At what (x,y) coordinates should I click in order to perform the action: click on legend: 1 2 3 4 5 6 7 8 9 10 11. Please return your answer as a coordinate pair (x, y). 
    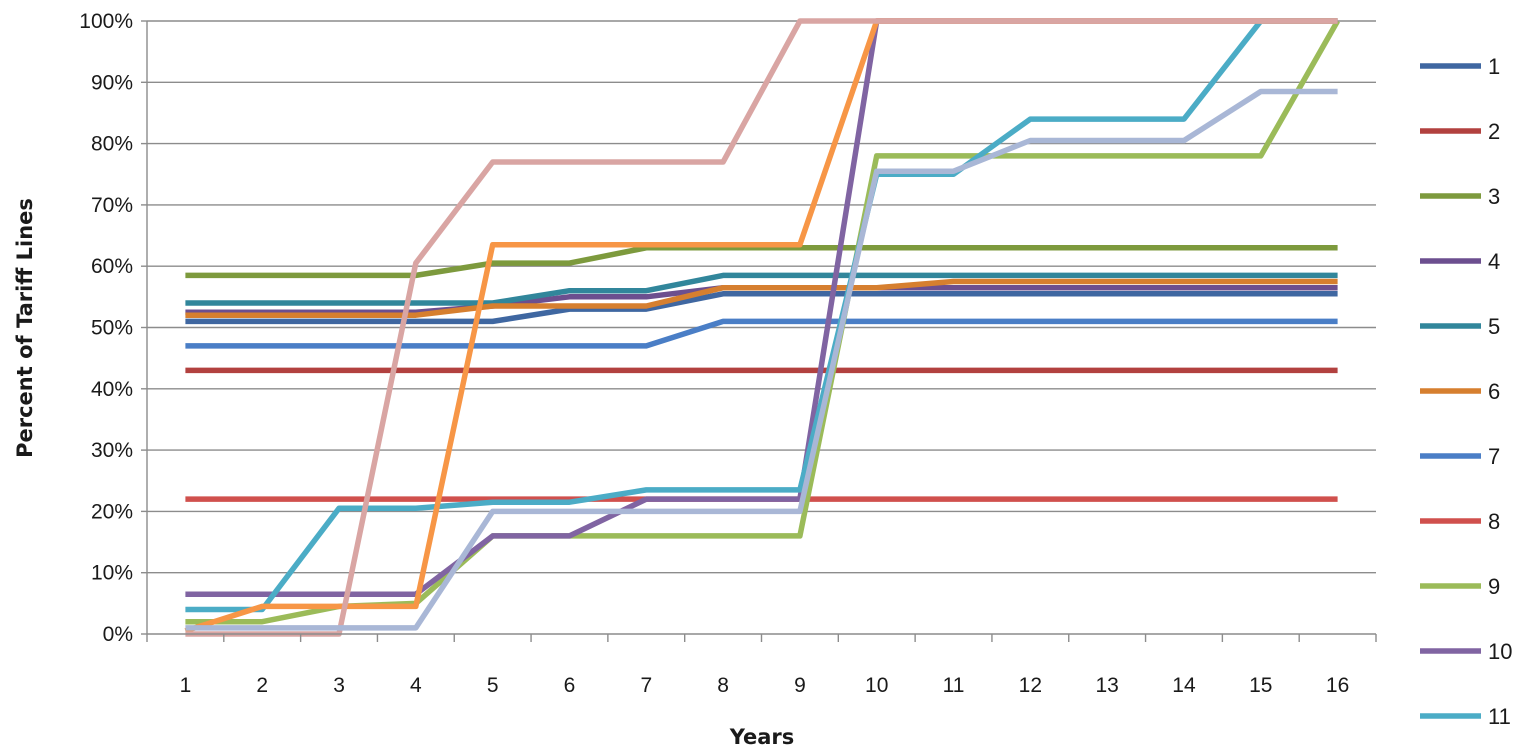
    Looking at the image, I should click on (1466, 391).